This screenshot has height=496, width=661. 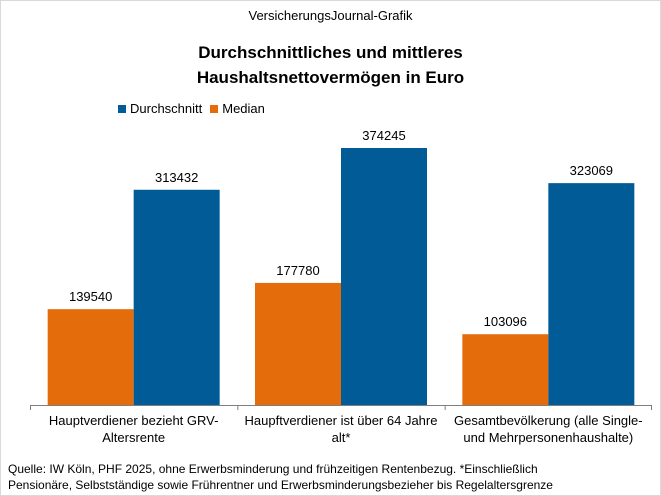 What do you see at coordinates (330, 77) in the screenshot?
I see `chart-title-line-2: Haushaltsnettovermögen in Euro` at bounding box center [330, 77].